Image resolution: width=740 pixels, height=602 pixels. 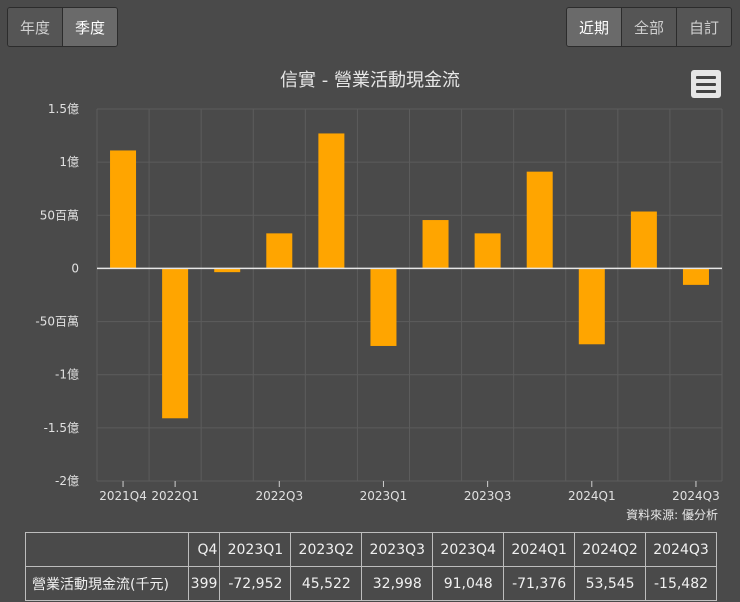 I want to click on table-cell: 32,998, so click(x=397, y=583).